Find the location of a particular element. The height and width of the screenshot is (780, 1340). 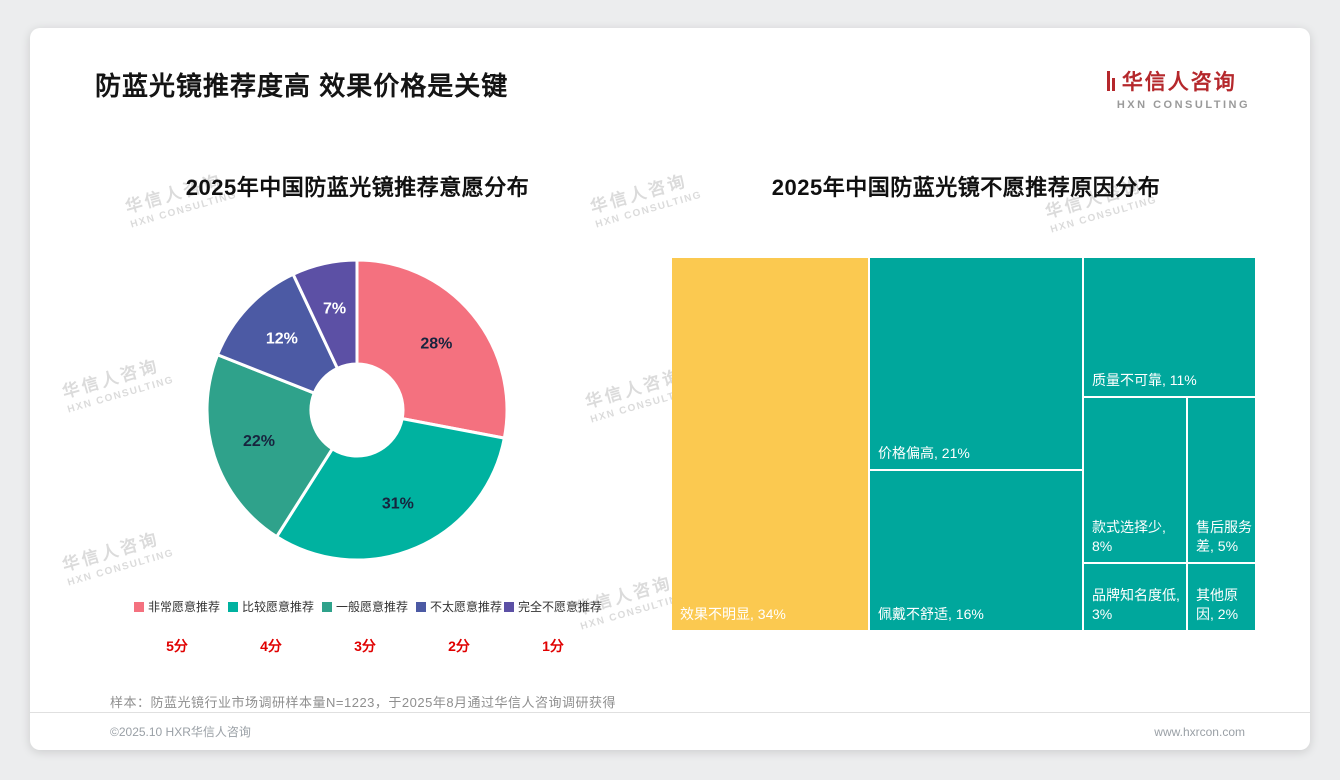

treemap-cell-label: 其他原因, 2% is located at coordinates (1217, 605).